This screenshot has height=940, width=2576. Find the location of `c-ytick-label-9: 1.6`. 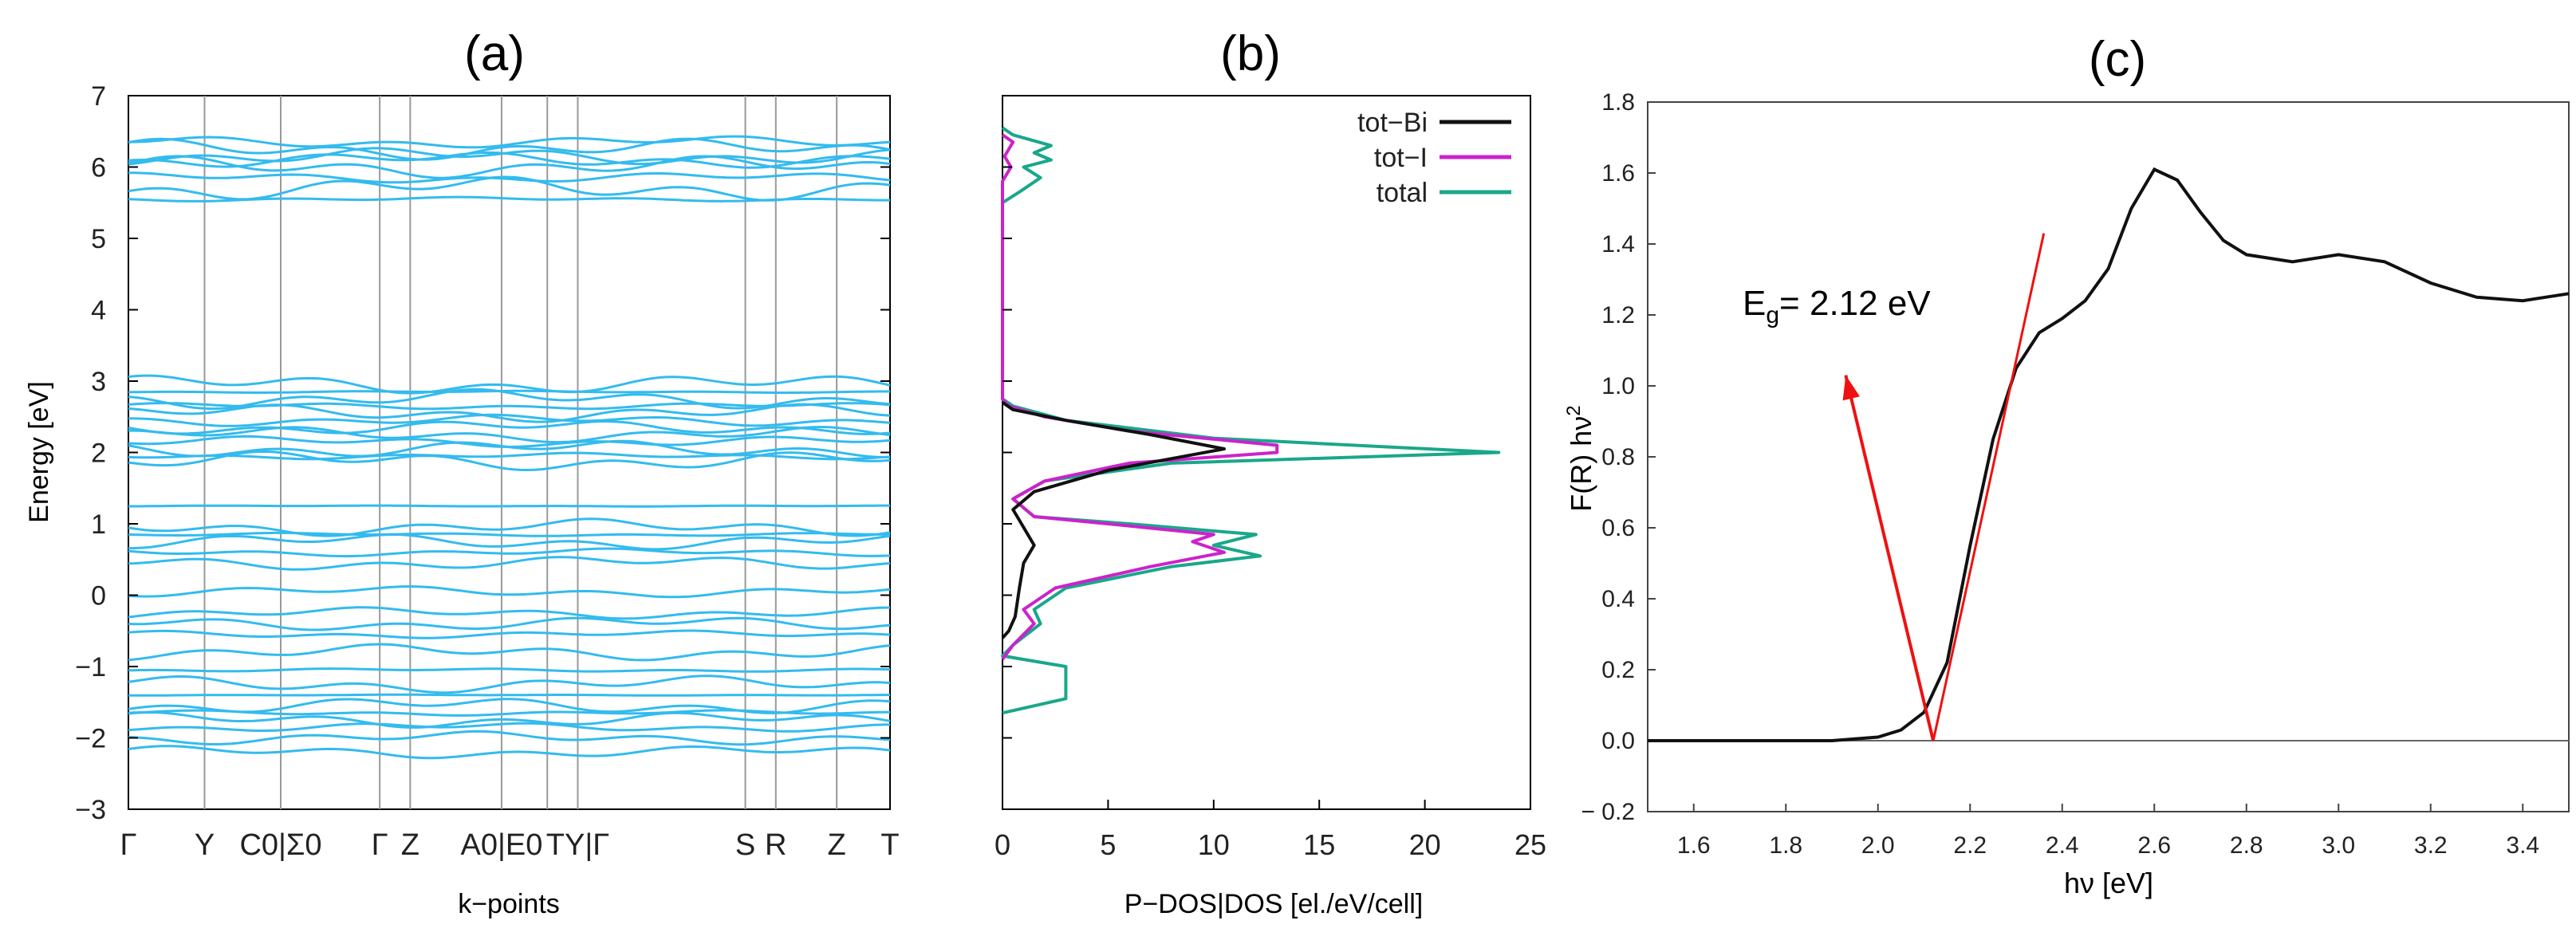

c-ytick-label-9: 1.6 is located at coordinates (1618, 173).